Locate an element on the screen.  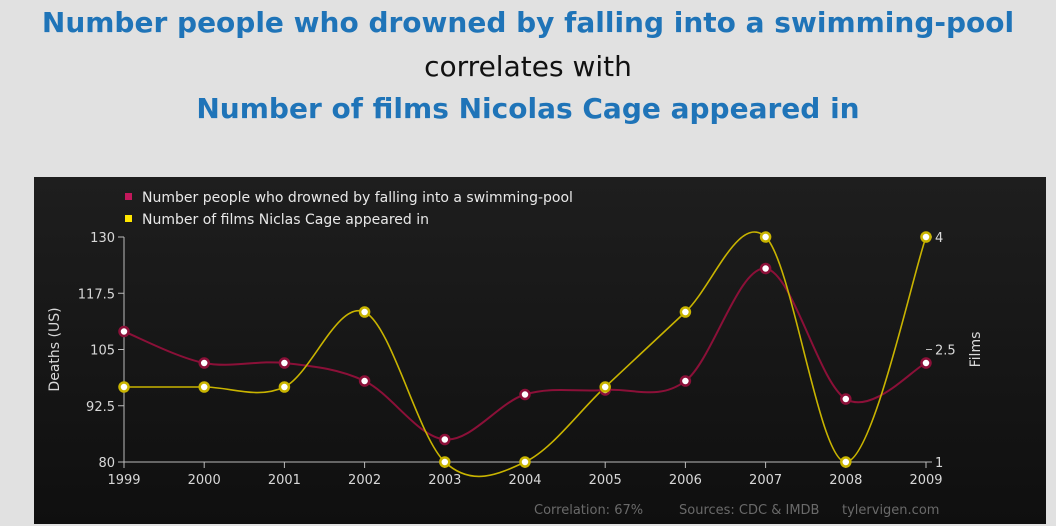
x-tick-label: 2008 is located at coordinates (845, 480).